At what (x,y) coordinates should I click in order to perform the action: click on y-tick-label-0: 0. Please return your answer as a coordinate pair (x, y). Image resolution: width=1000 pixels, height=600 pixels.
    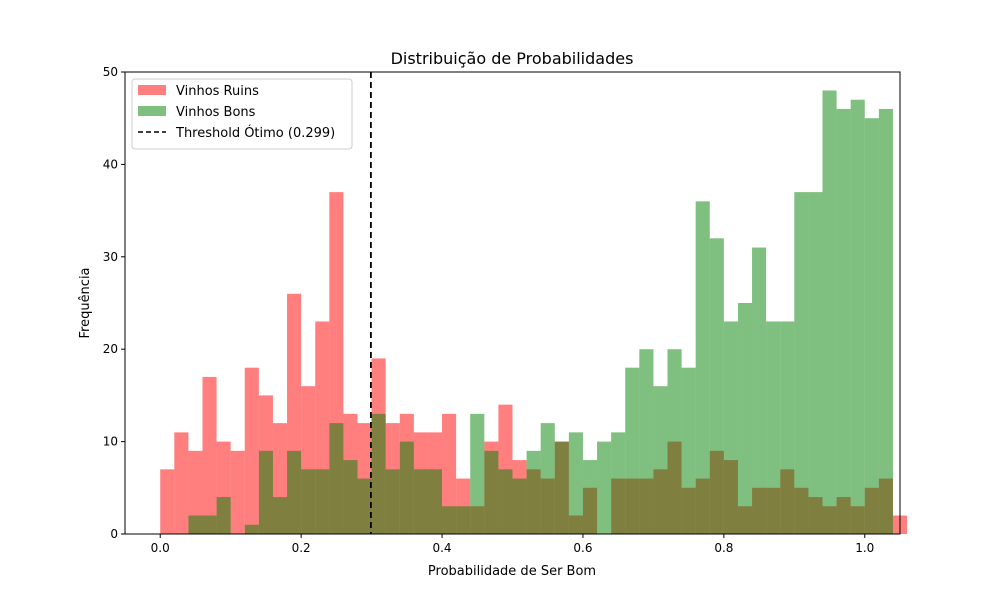
    Looking at the image, I should click on (114, 534).